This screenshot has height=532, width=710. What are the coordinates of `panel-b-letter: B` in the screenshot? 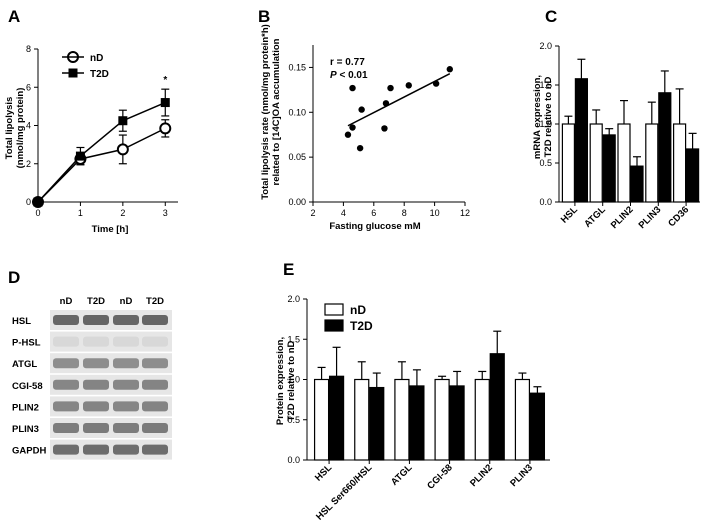 It's located at (264, 16).